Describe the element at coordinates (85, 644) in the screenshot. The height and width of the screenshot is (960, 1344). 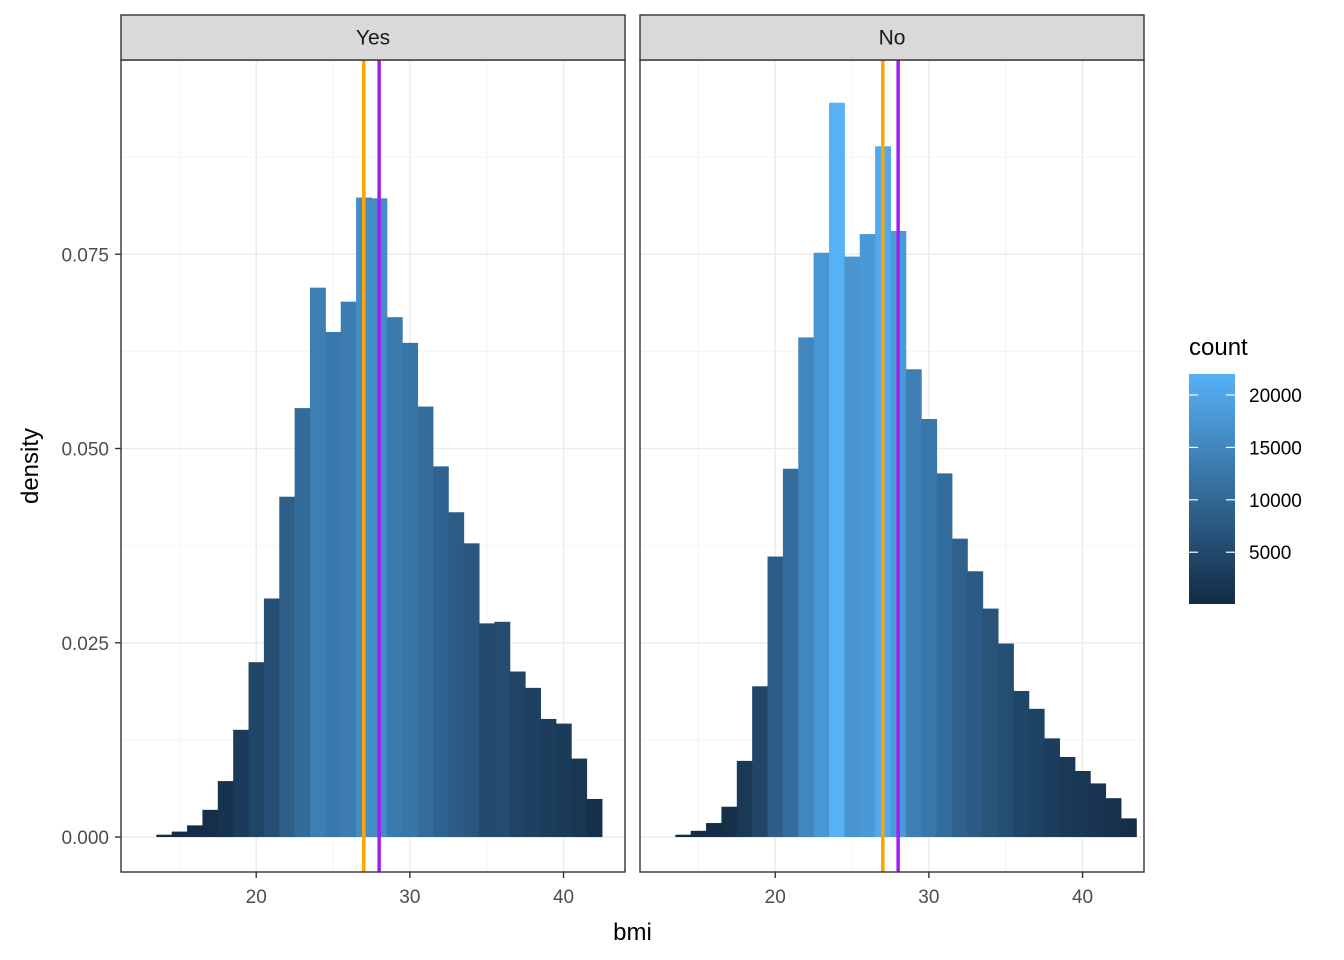
I see `y-tick-label: 0.025` at that location.